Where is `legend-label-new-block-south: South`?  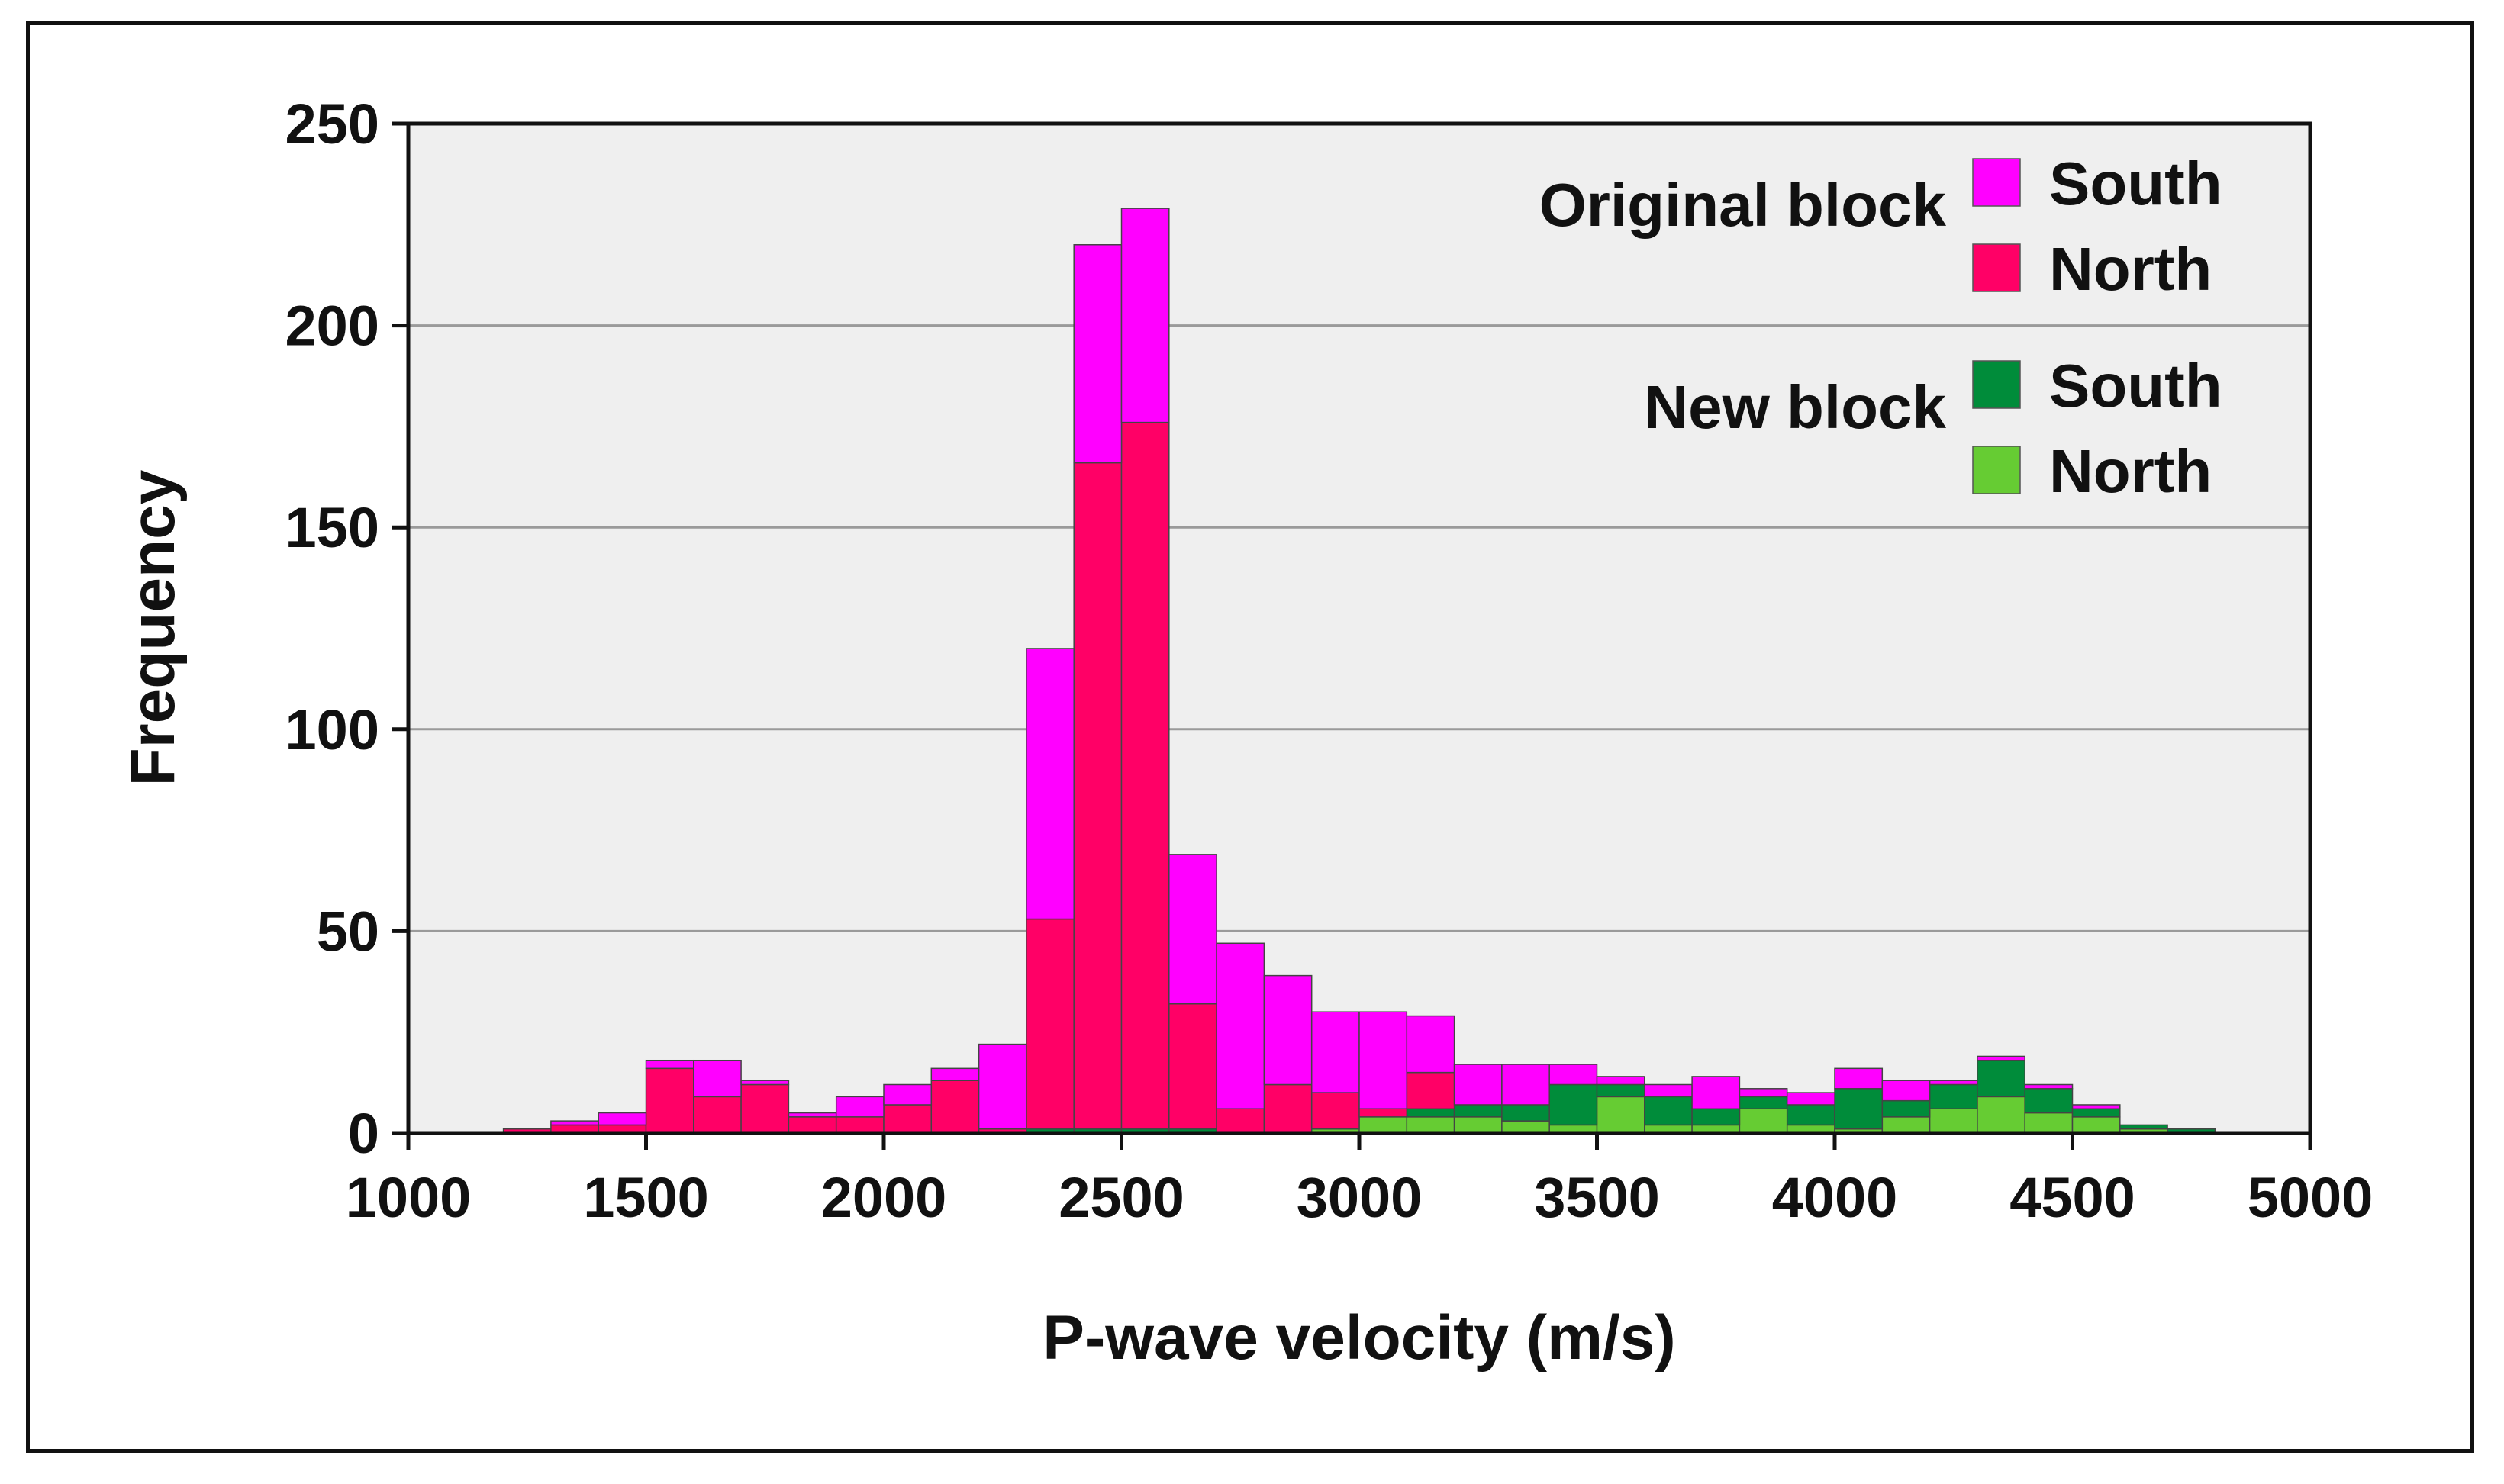
legend-label-new-block-south: South is located at coordinates (2135, 386).